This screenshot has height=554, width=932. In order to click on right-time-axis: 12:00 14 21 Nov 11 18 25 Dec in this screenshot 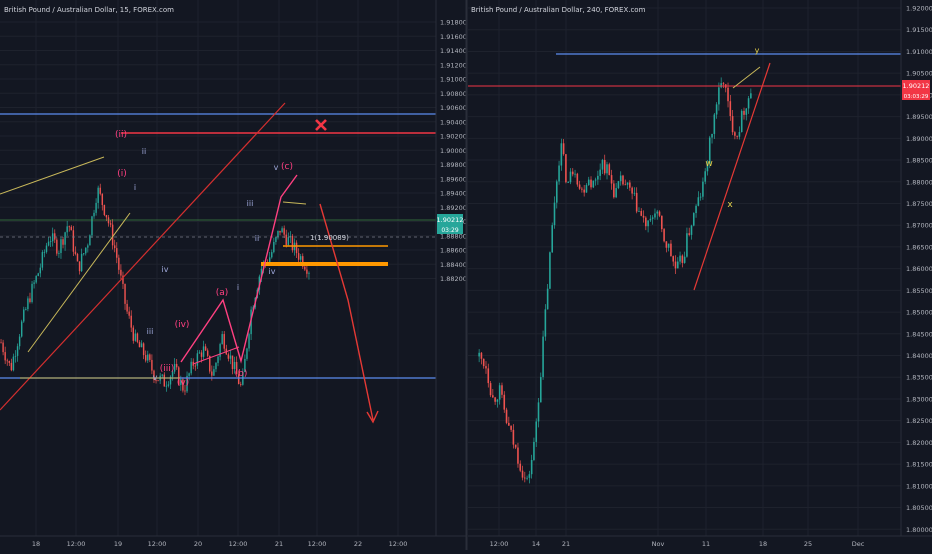, I will do `click(677, 544)`.